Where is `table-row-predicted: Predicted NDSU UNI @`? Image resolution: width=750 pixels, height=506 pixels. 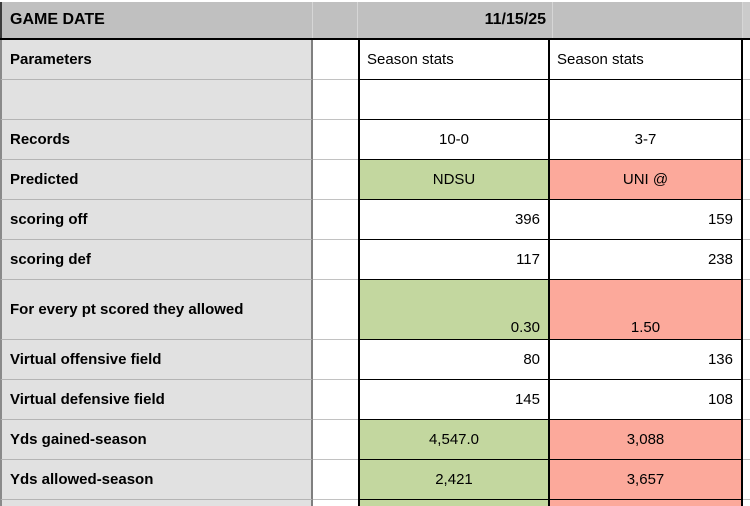
table-row-predicted: Predicted NDSU UNI @ is located at coordinates (375, 180).